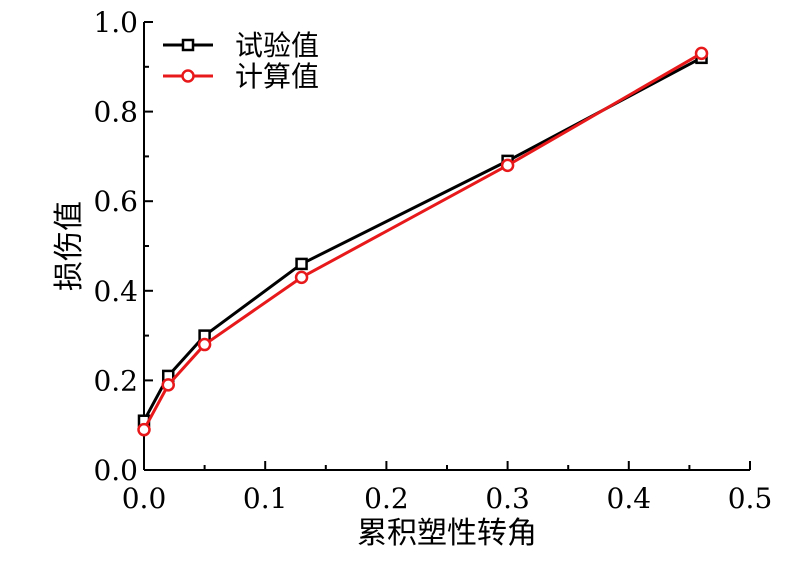 The height and width of the screenshot is (562, 812). Describe the element at coordinates (188, 76) in the screenshot. I see `legend-marker-circle` at that location.